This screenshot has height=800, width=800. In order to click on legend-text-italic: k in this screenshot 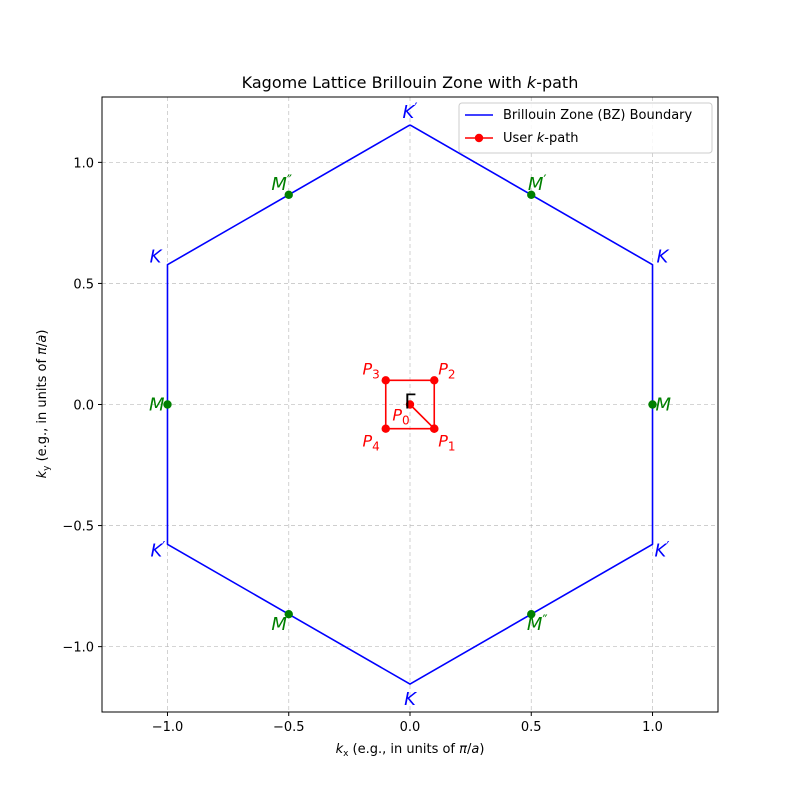, I will do `click(541, 138)`.